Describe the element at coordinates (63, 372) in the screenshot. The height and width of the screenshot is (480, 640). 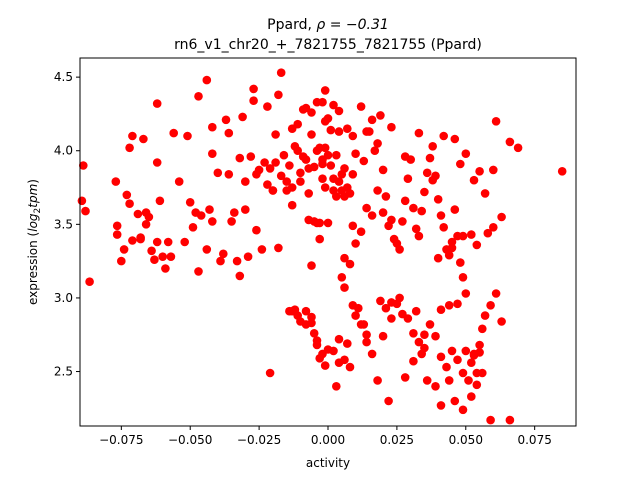
I see `y-tick-label: 2.5` at that location.